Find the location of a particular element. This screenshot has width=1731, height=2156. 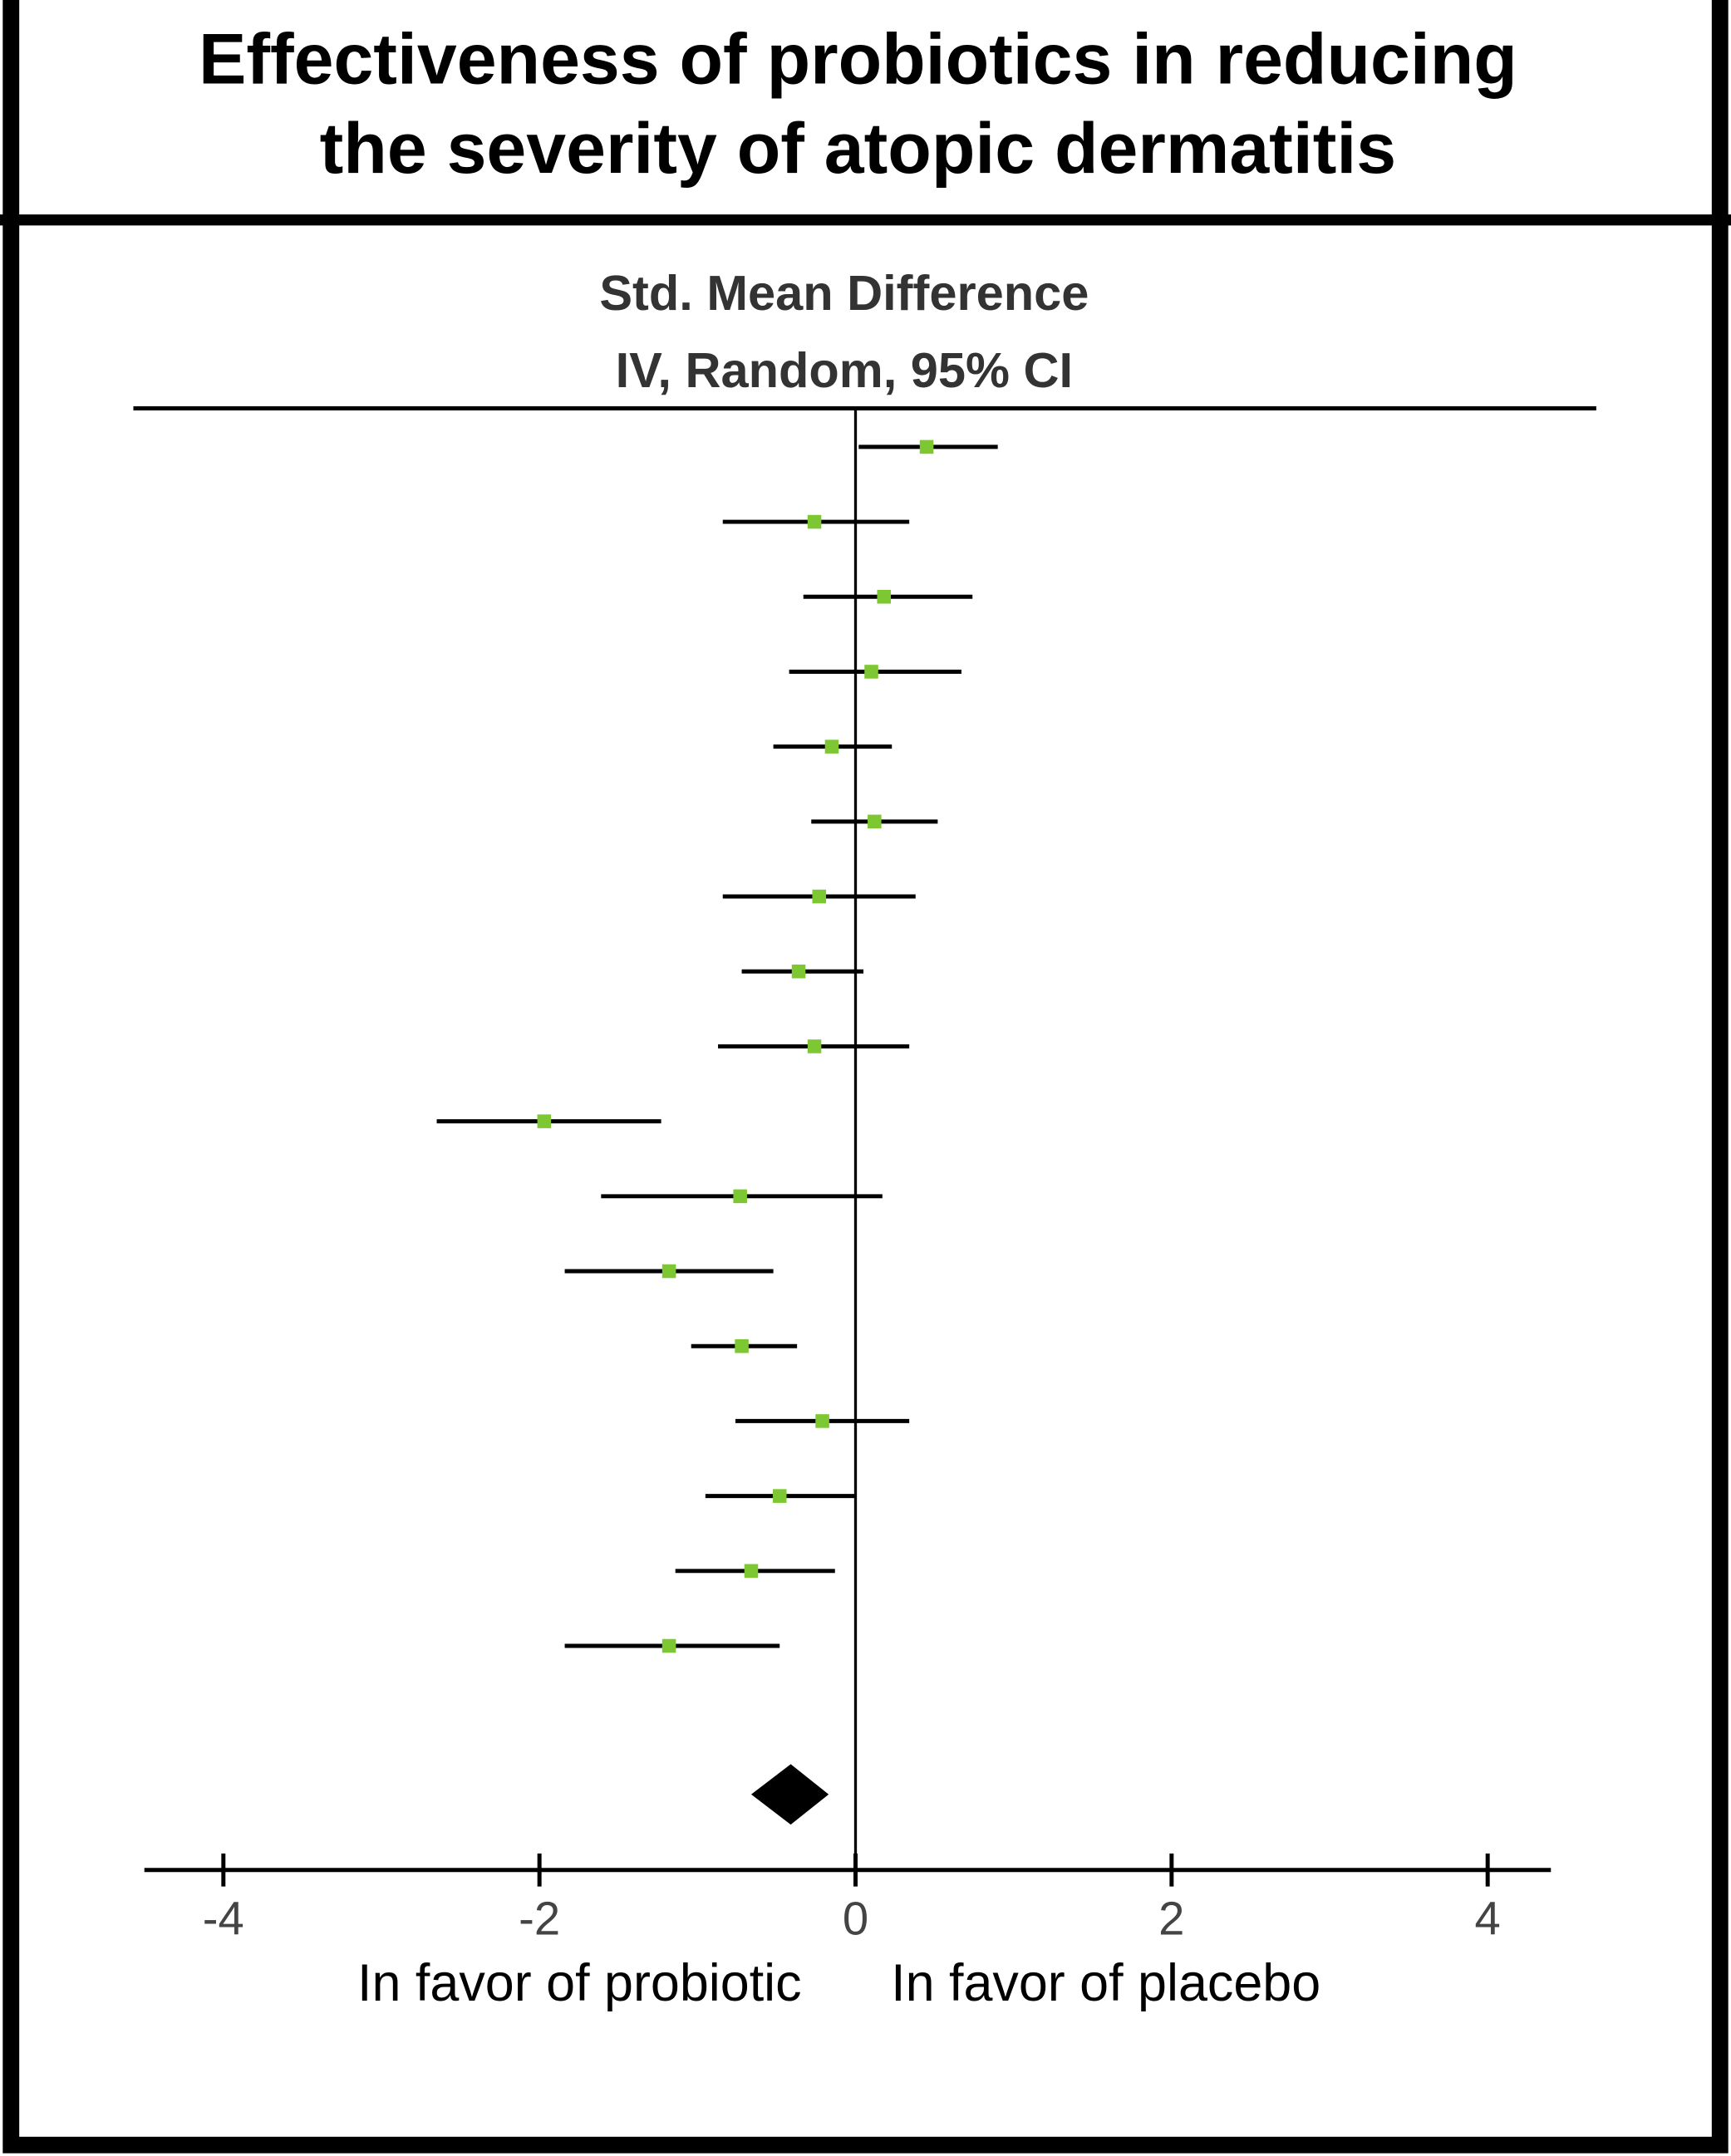

x-tick-label: -4 is located at coordinates (223, 1919).